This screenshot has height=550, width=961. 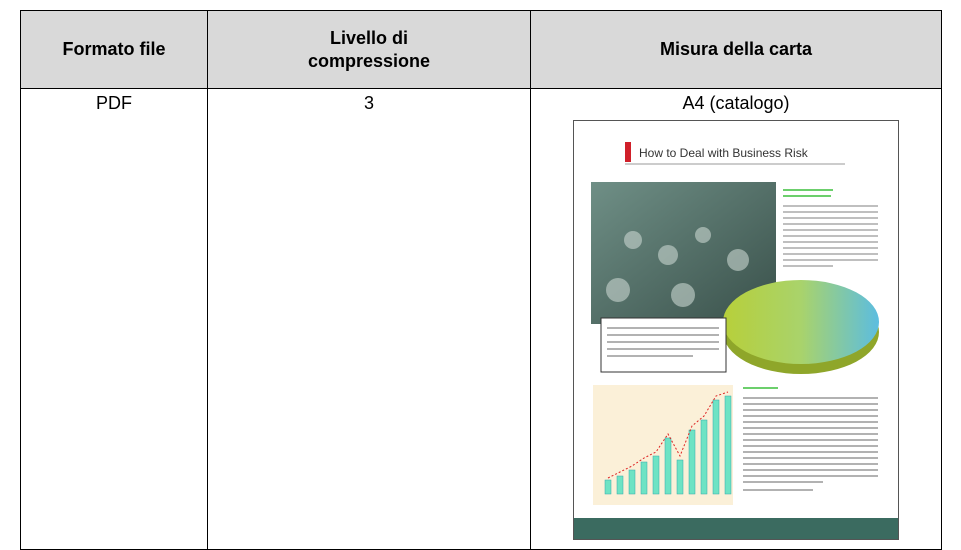 I want to click on bar-chart-bg, so click(x=663, y=445).